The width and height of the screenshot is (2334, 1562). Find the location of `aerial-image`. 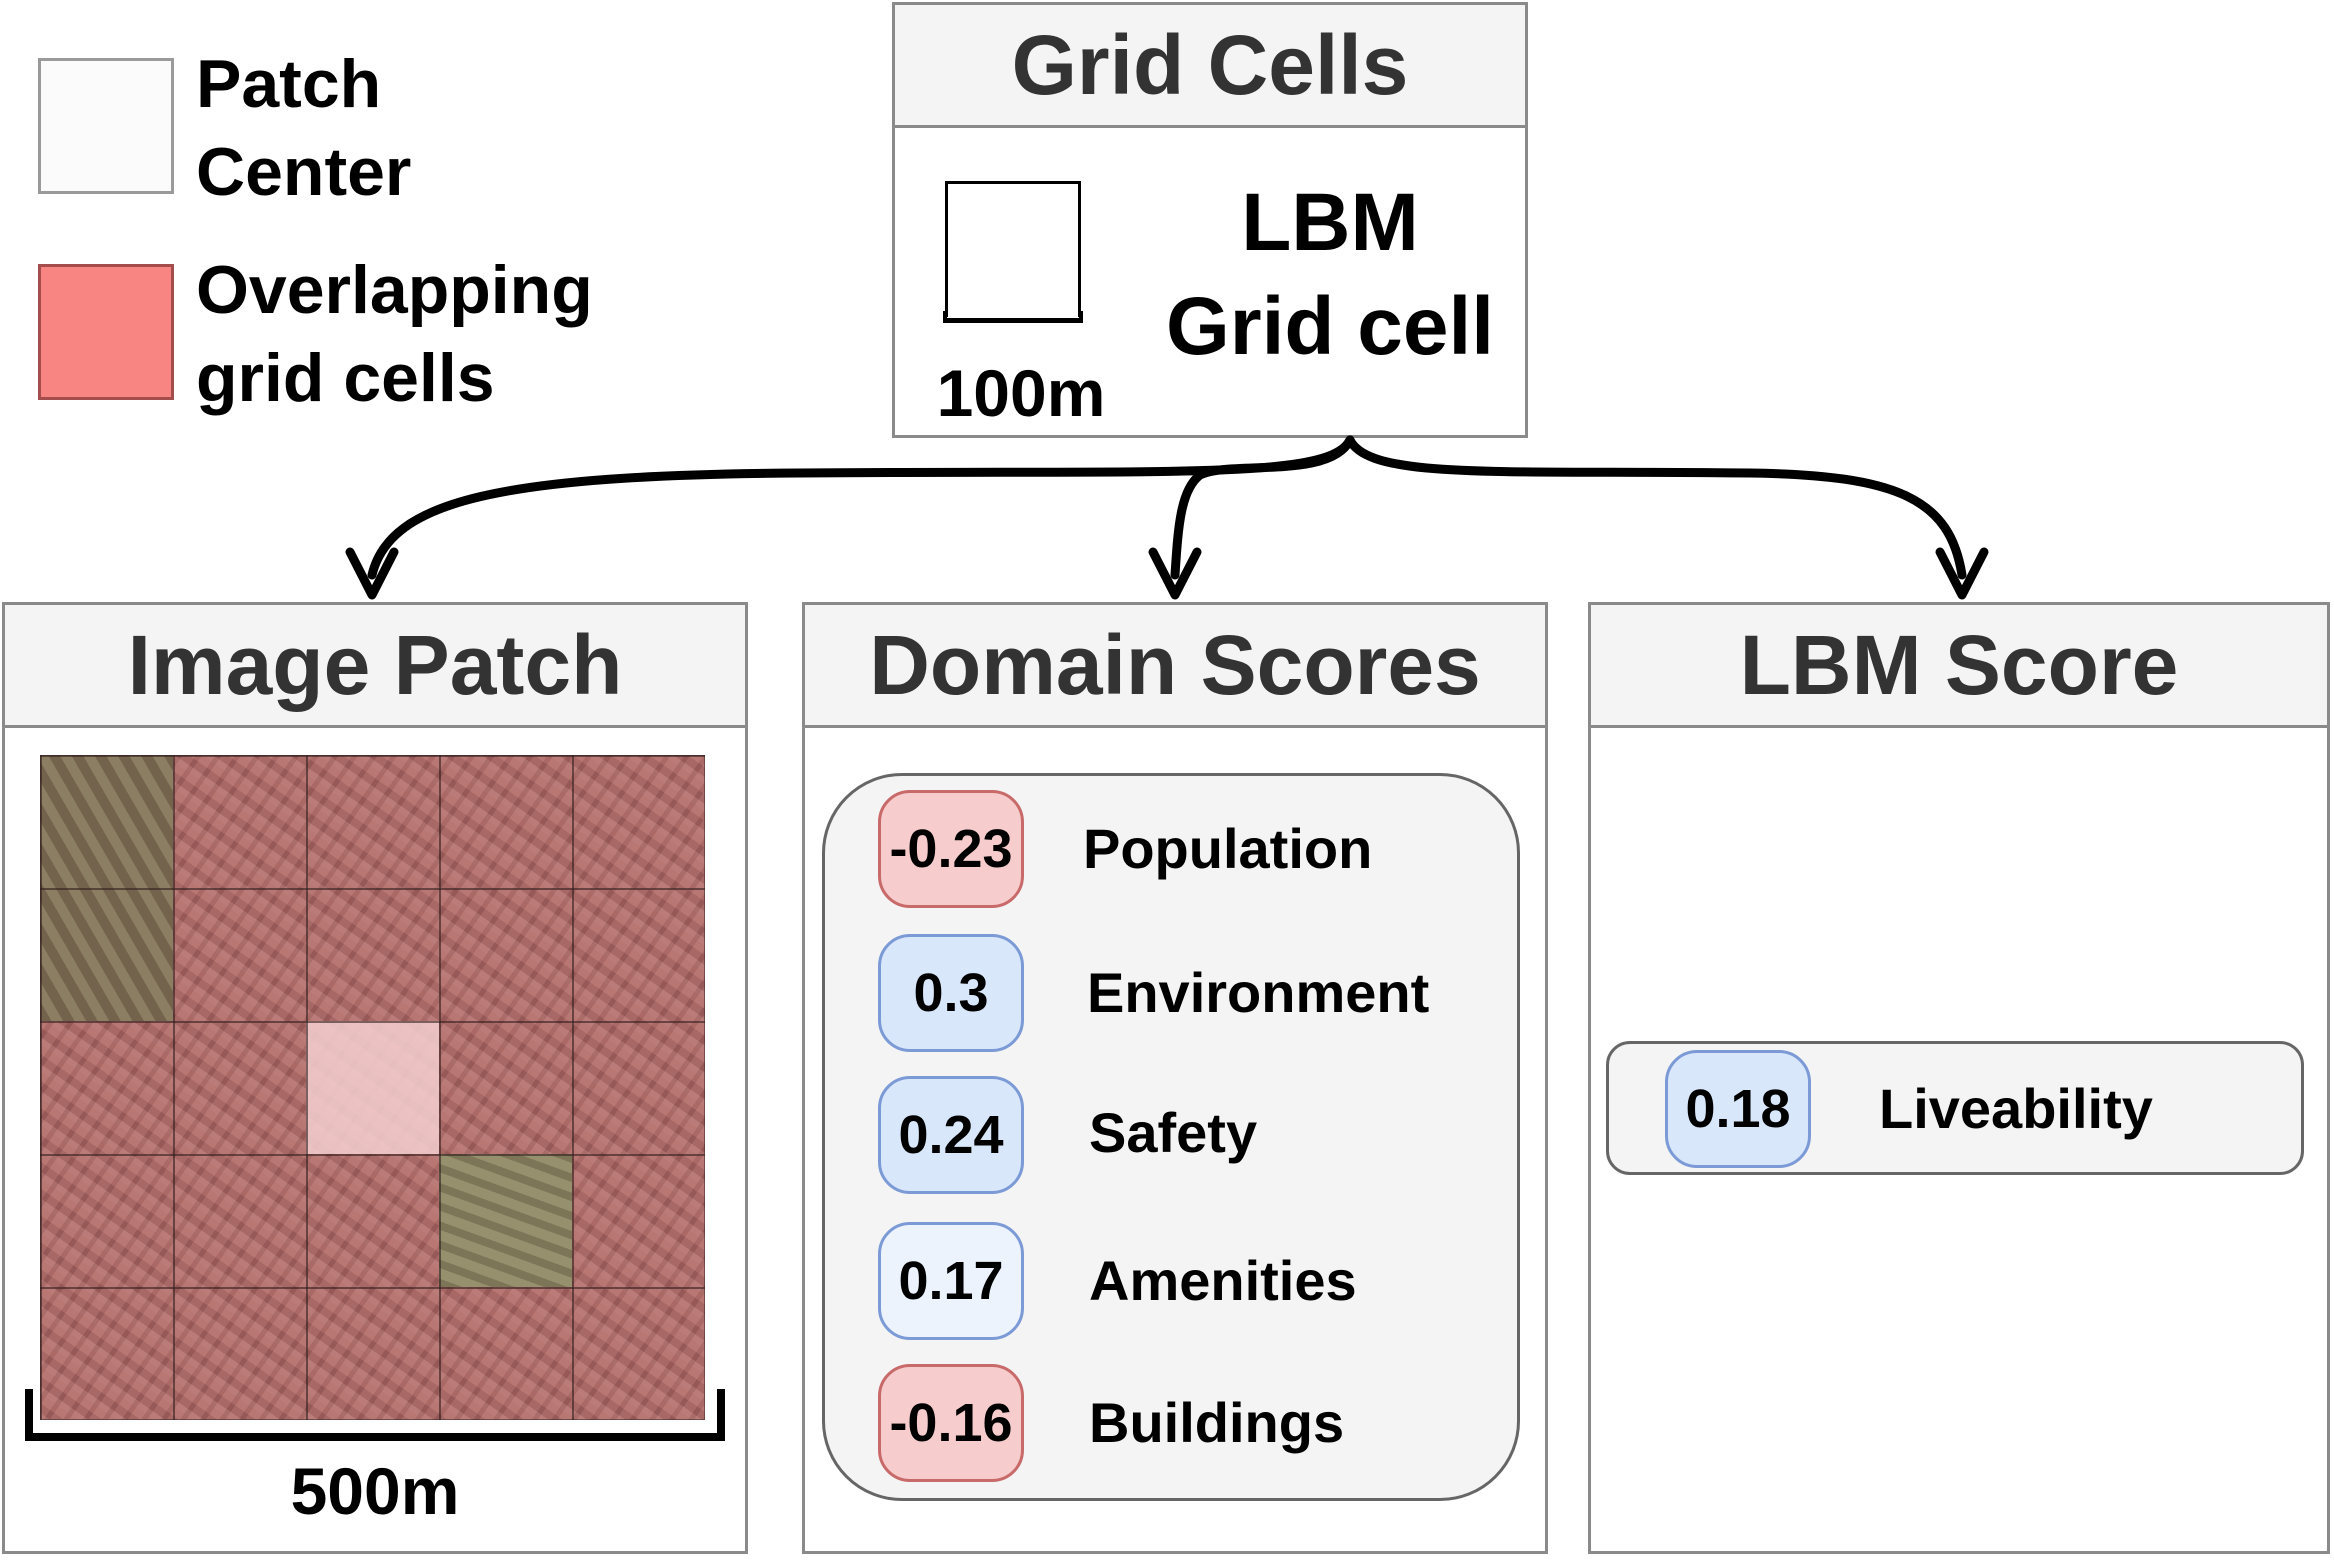

aerial-image is located at coordinates (372, 1087).